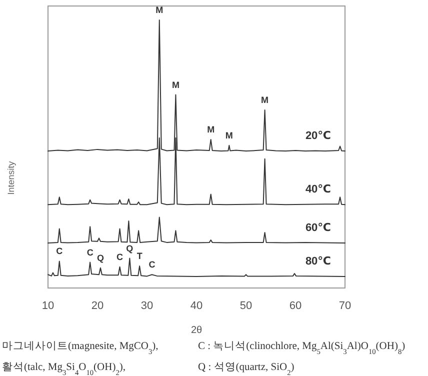  I want to click on x-tick-label: 40, so click(196, 306).